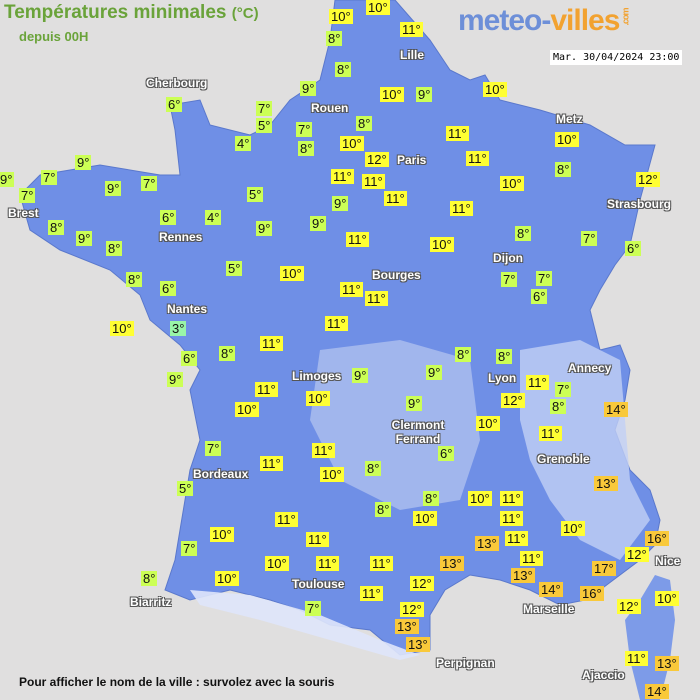 Image resolution: width=700 pixels, height=700 pixels. What do you see at coordinates (592, 593) in the screenshot?
I see `temperature-reading: 16°` at bounding box center [592, 593].